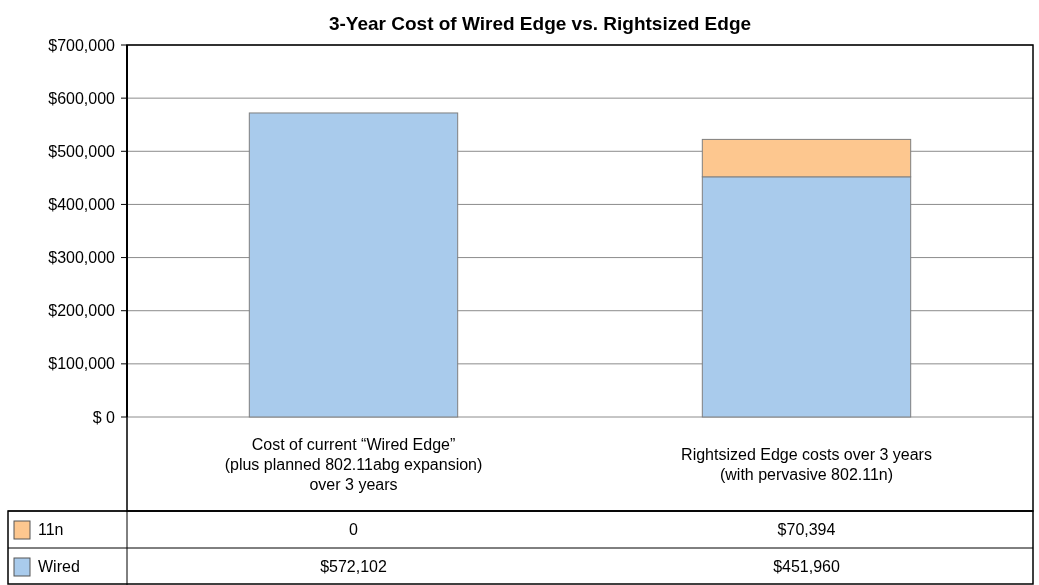 This screenshot has height=585, width=1039. I want to click on chart-title: 3-Year Cost of Wired Edge vs. Rightsized Edge, so click(540, 23).